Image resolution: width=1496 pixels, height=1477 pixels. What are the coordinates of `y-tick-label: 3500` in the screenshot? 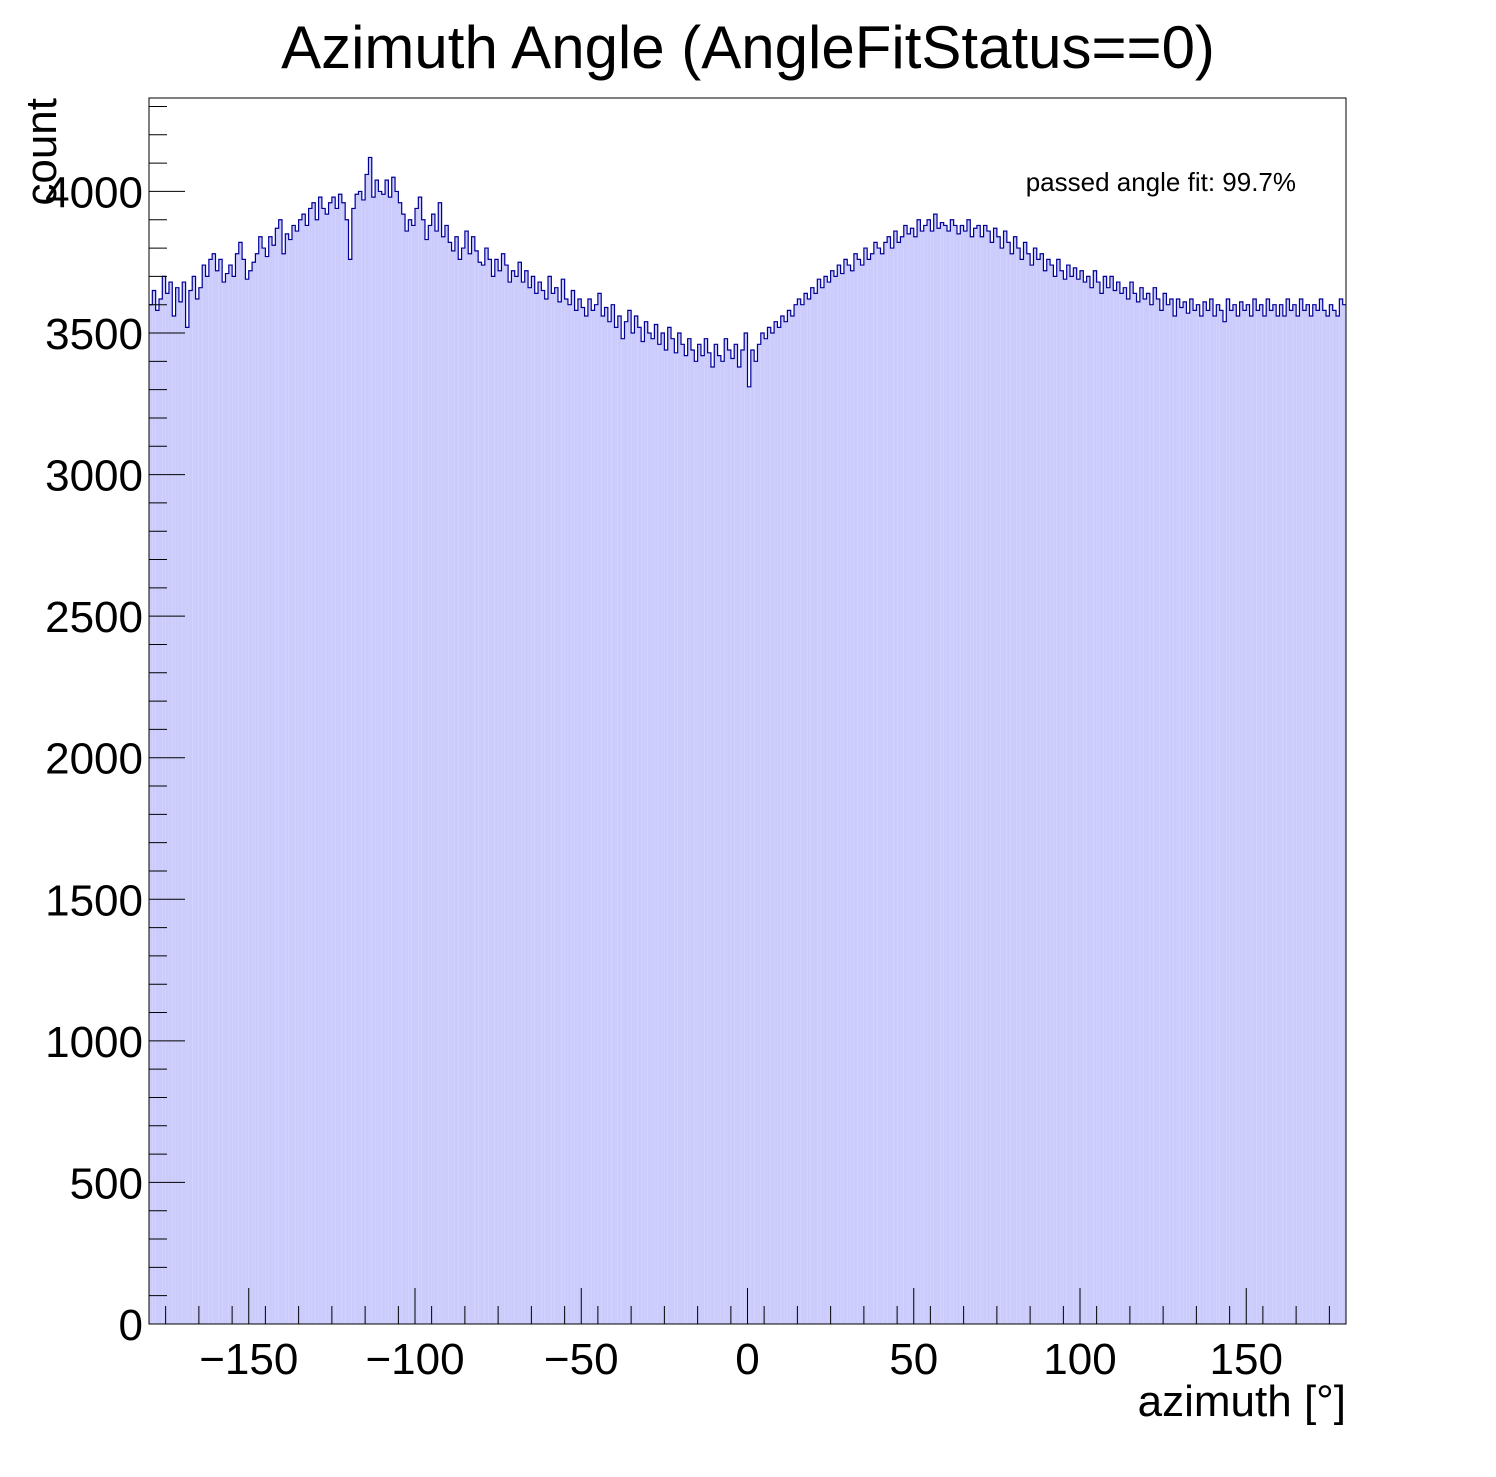 It's located at (94, 334).